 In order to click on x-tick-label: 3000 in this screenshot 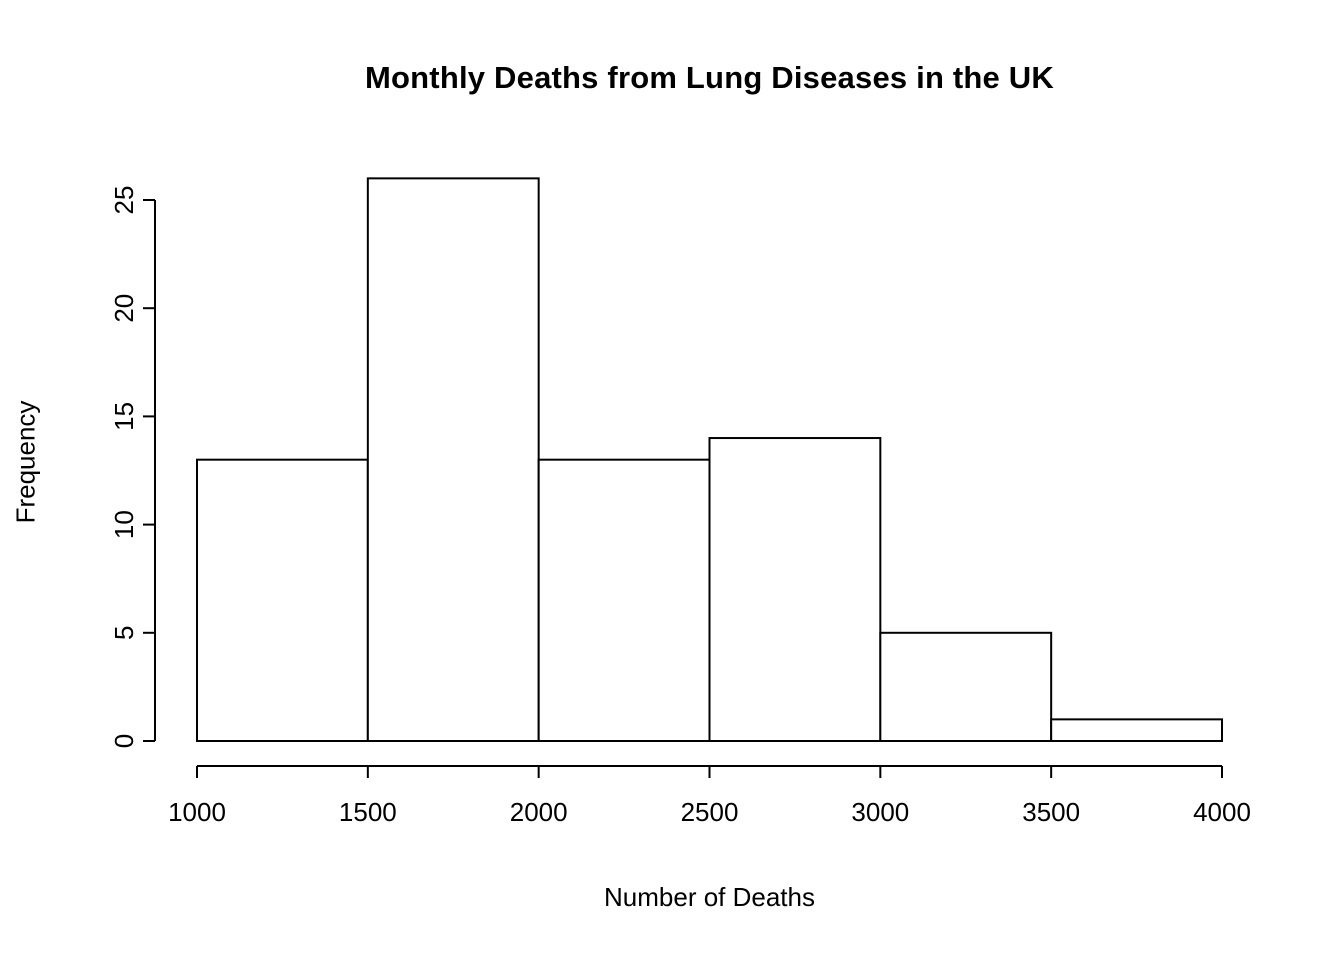, I will do `click(880, 812)`.